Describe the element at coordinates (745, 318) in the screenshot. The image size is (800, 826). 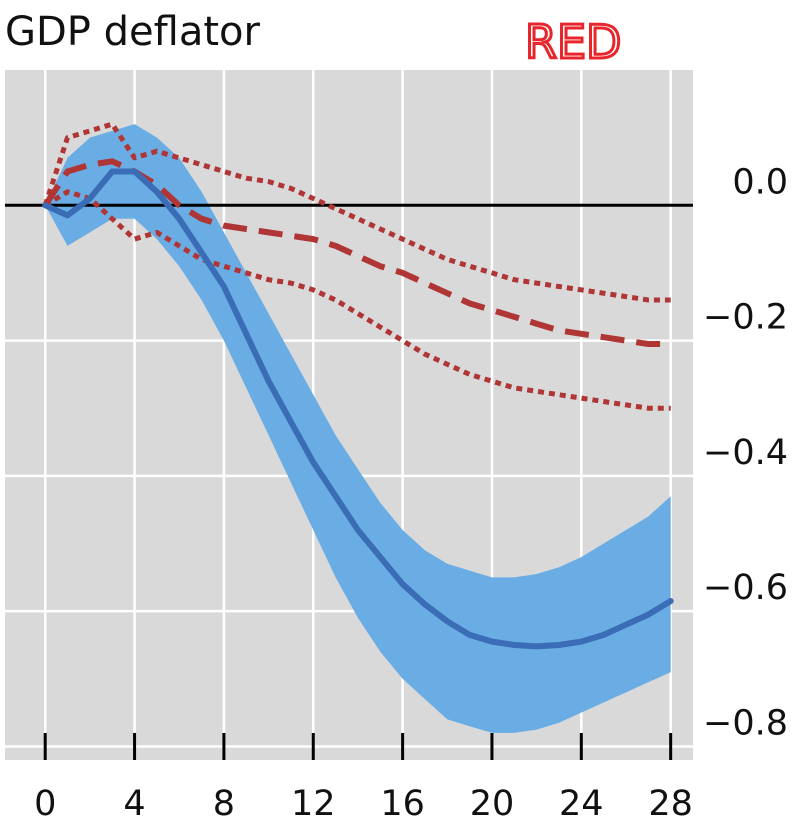
I see `y-tick-label: −0.2` at that location.